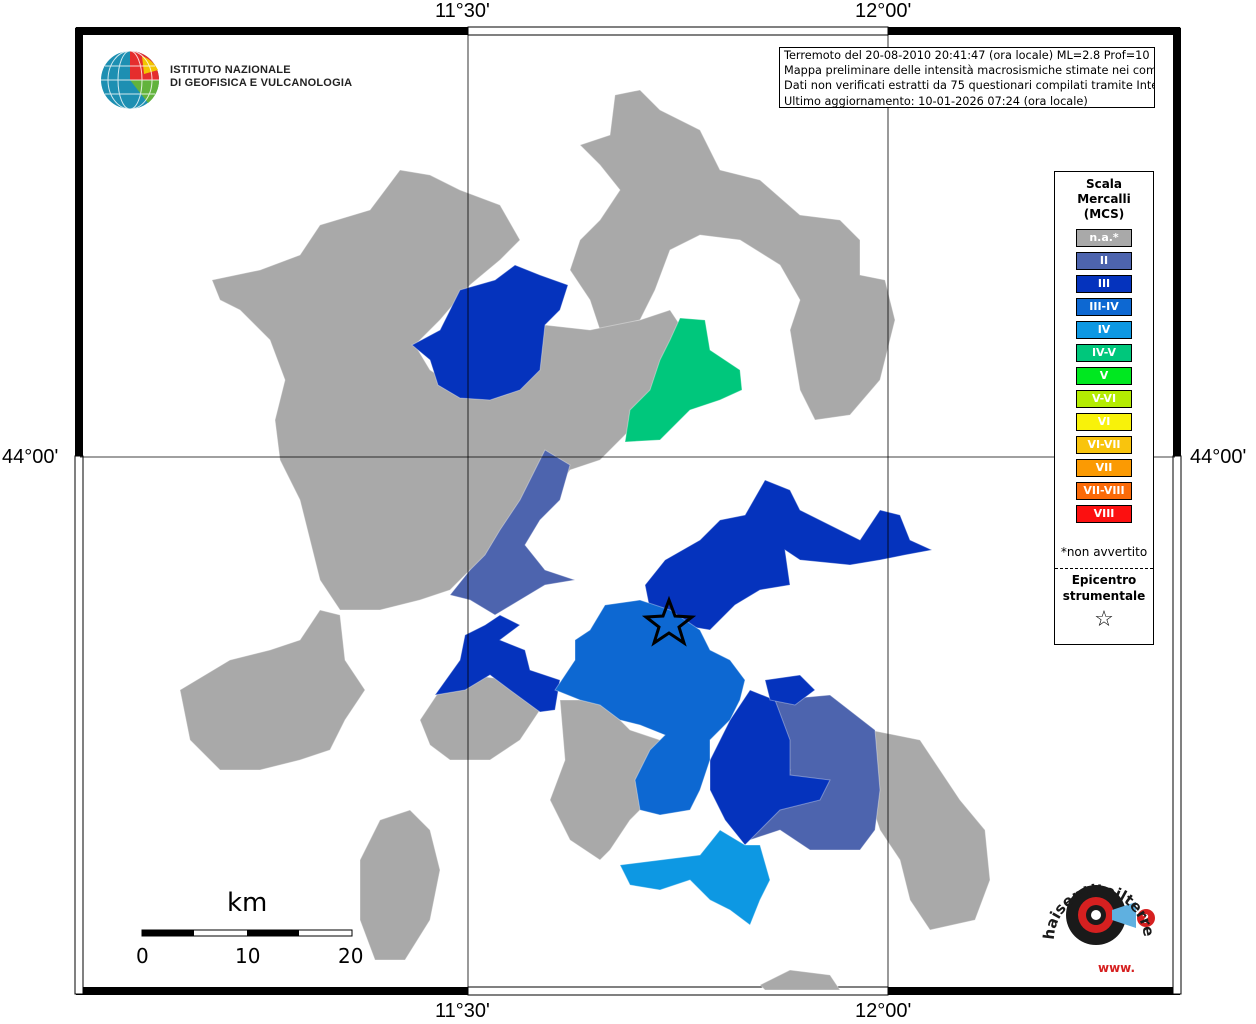 The image size is (1256, 1024). Describe the element at coordinates (695, 877) in the screenshot. I see `region-intensity-IV` at that location.